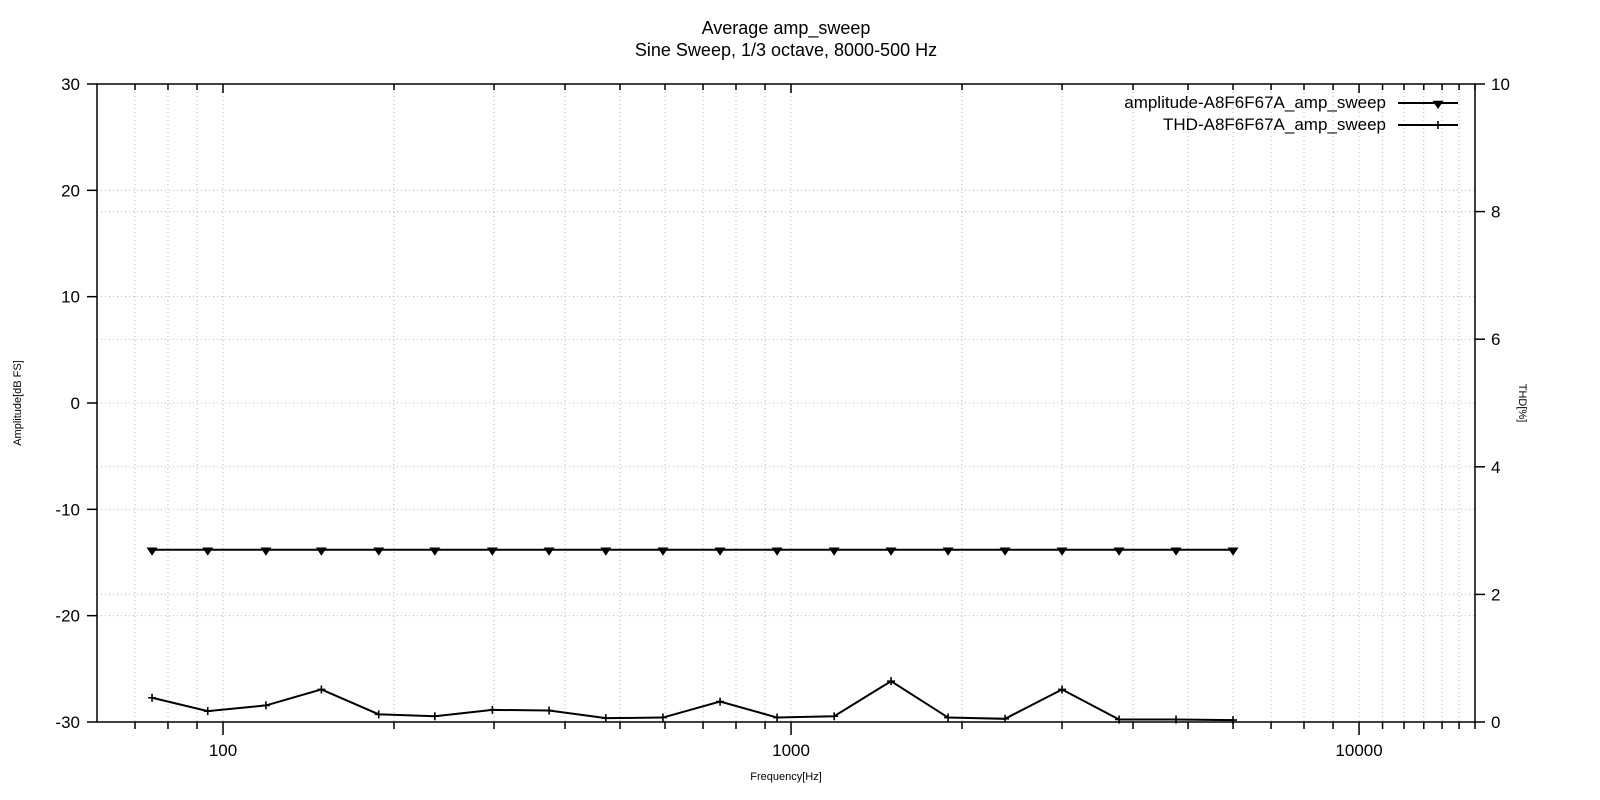 Image resolution: width=1600 pixels, height=800 pixels. What do you see at coordinates (75, 403) in the screenshot?
I see `y-tick-label: 0` at bounding box center [75, 403].